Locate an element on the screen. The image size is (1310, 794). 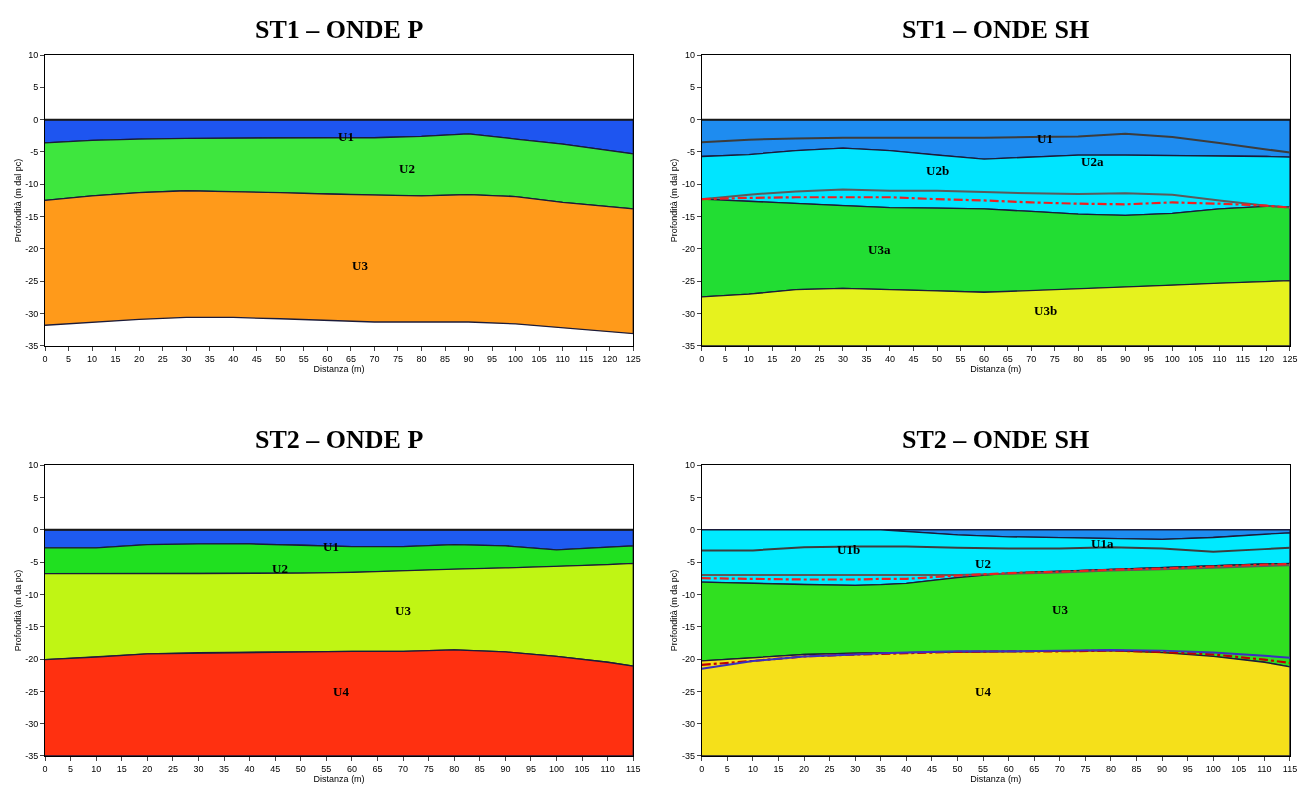
chart-title: ST2 – ONDE P is located at coordinates (339, 439).